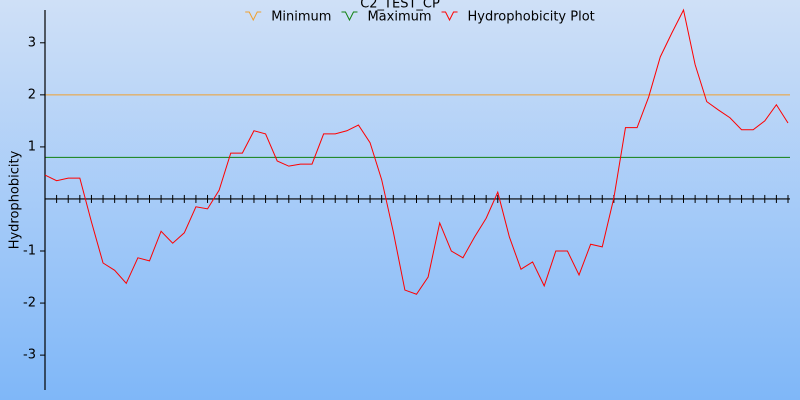  Describe the element at coordinates (301, 17) in the screenshot. I see `legend-label: Minimum` at that location.